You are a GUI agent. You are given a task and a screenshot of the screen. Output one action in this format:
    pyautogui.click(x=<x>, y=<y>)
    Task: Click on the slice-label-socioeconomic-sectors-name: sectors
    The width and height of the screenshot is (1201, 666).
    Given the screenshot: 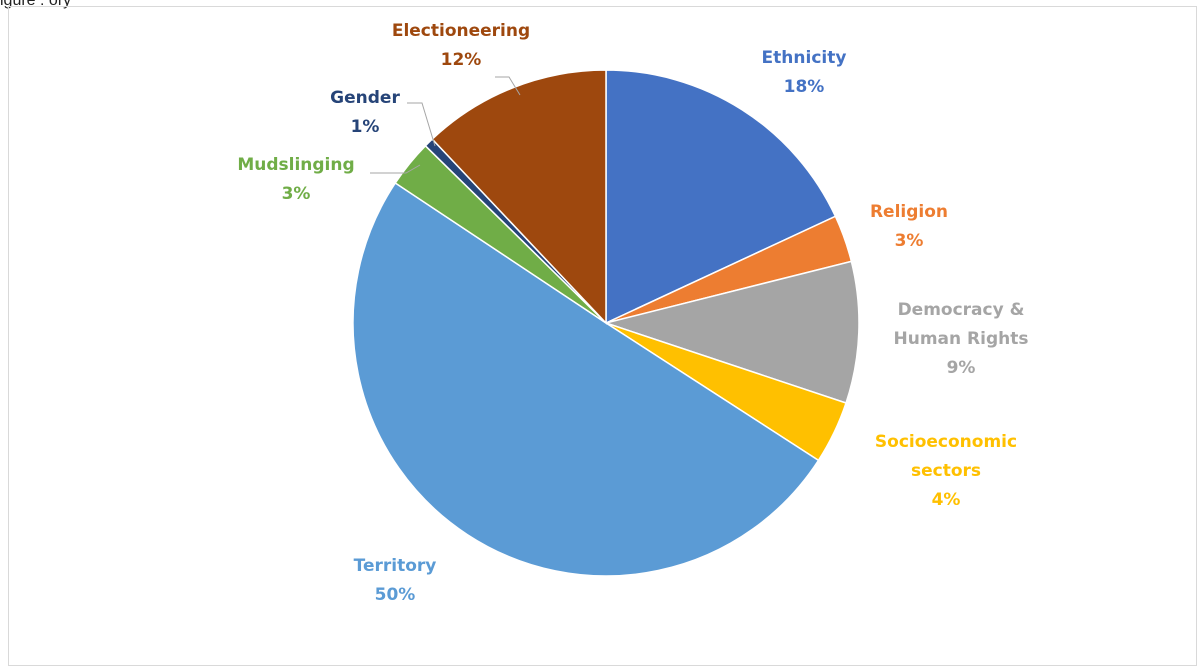 What is the action you would take?
    pyautogui.click(x=946, y=471)
    